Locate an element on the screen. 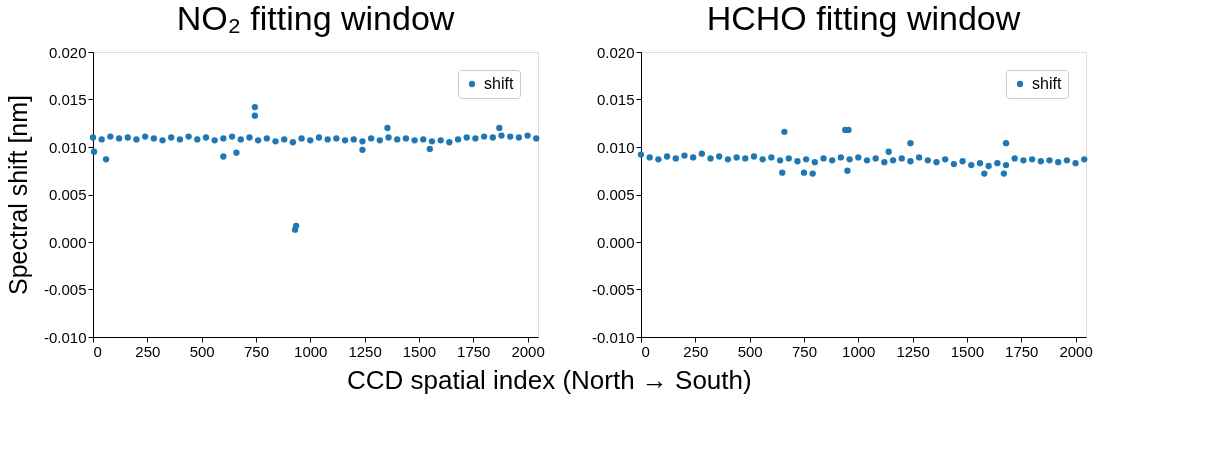  chart-title: HCHO fitting window is located at coordinates (863, 18).